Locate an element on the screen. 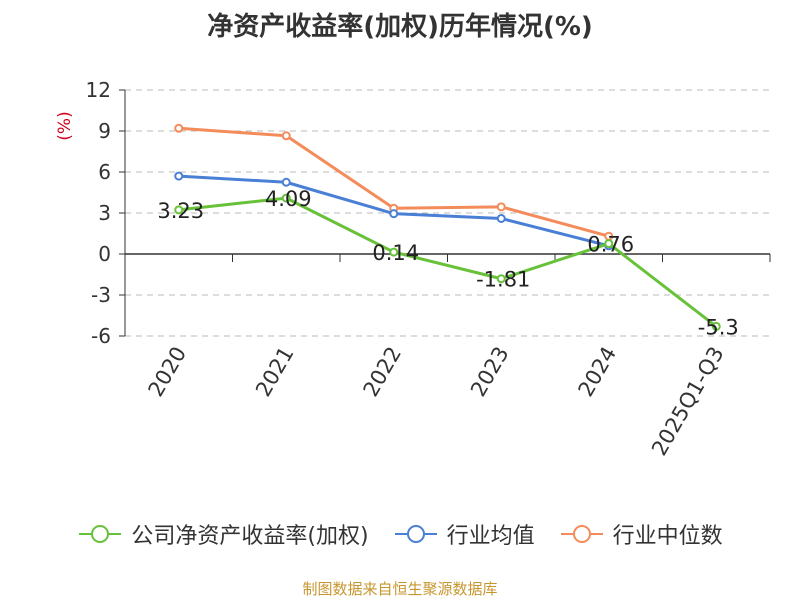  legend-label-industry-mean: 行业均值 is located at coordinates (490, 536).